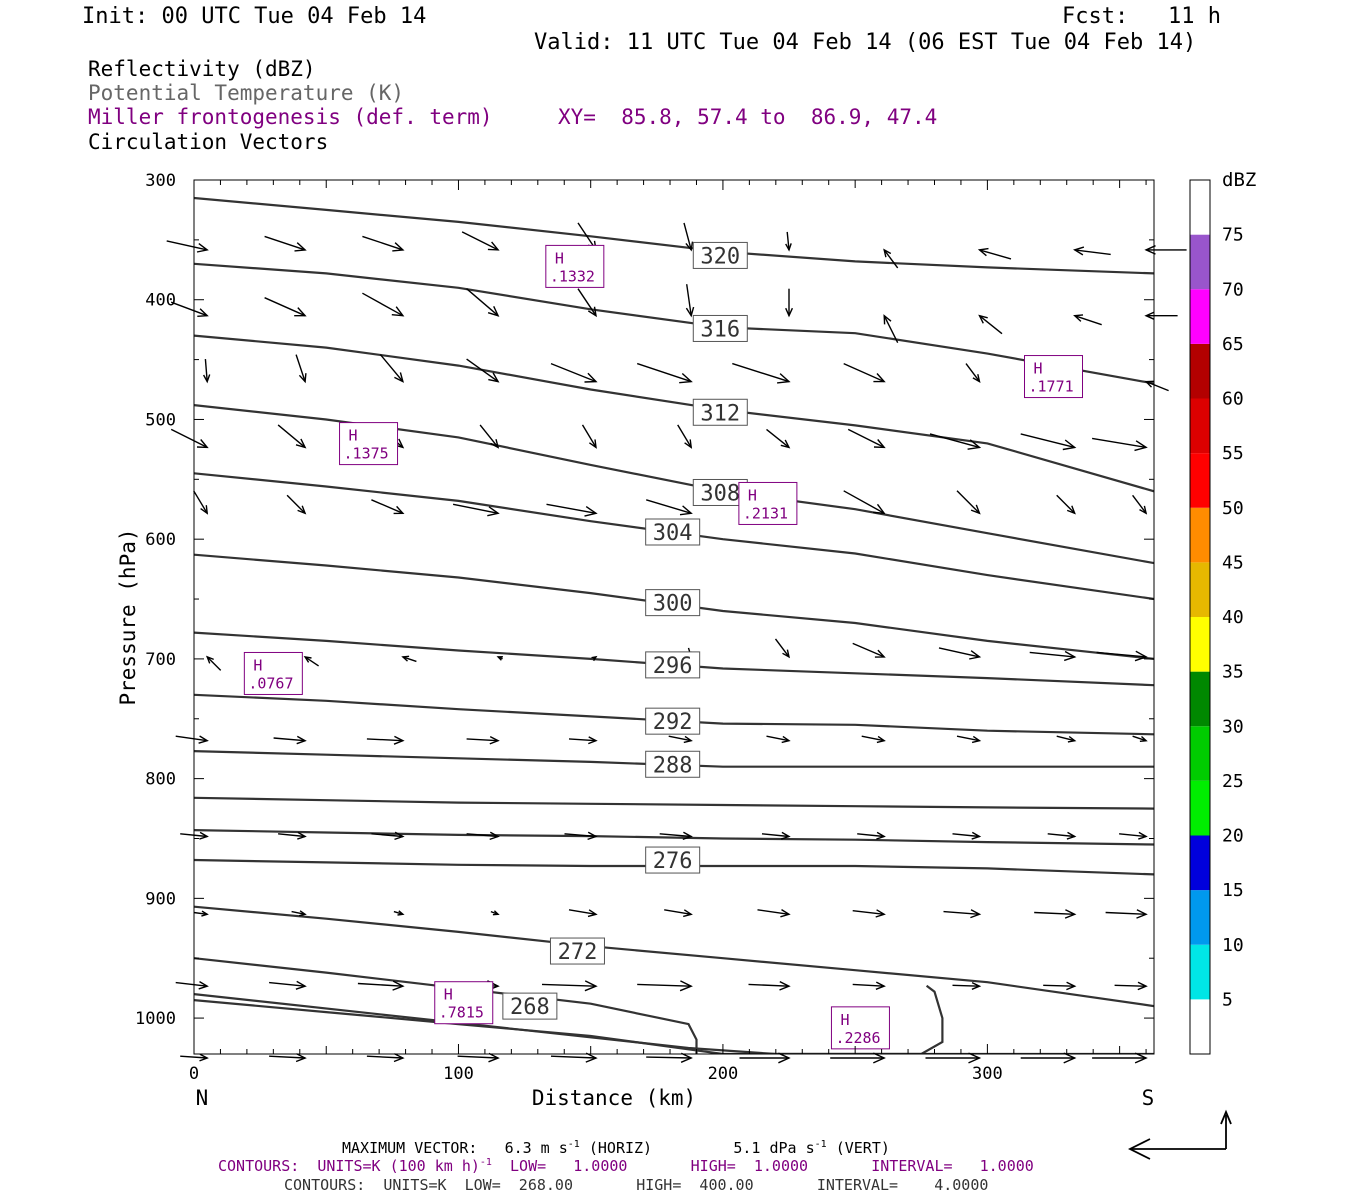  I want to click on svg-text: 320, so click(720, 256).